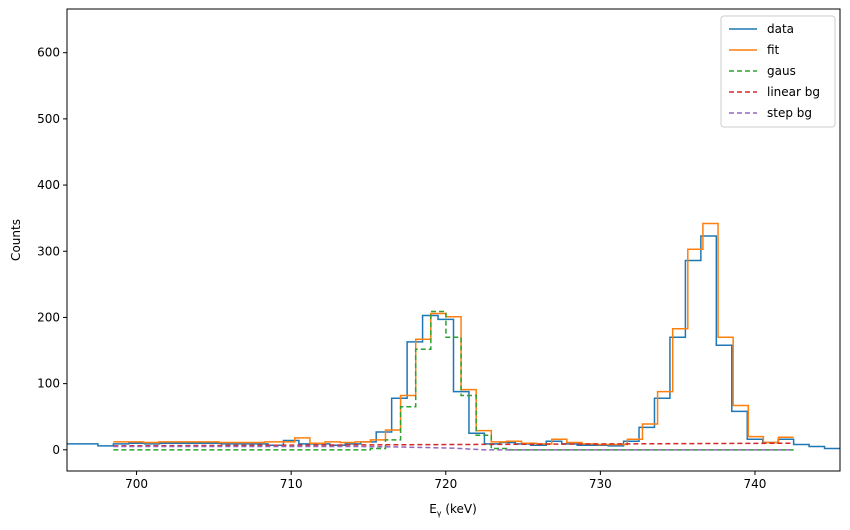 The width and height of the screenshot is (850, 530). I want to click on y-tick-label: 500, so click(48, 119).